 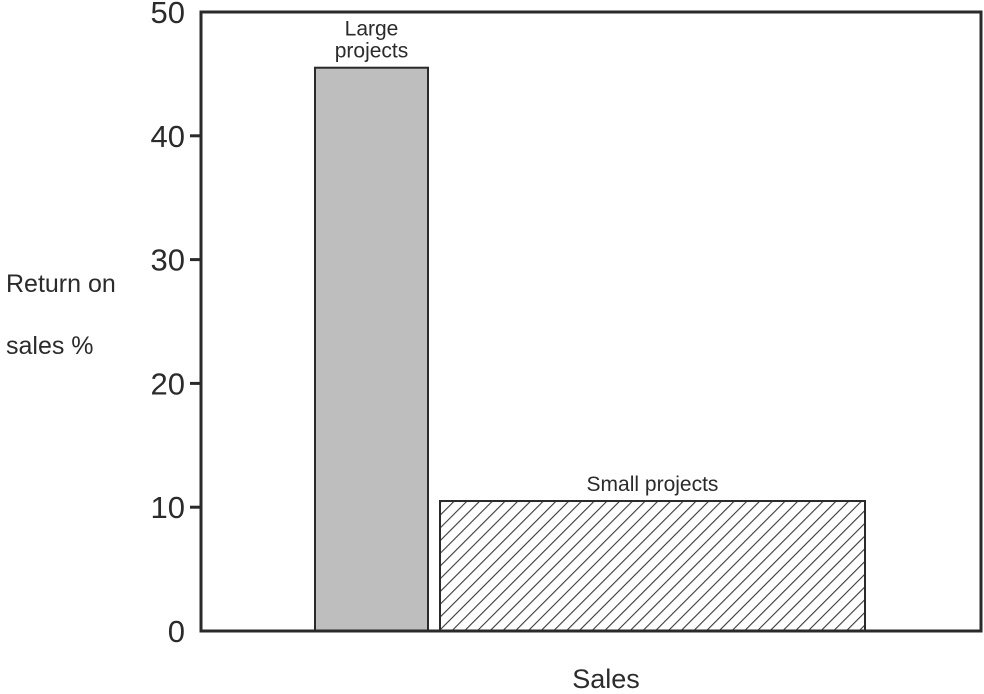 What do you see at coordinates (61, 315) in the screenshot?
I see `y-axis-label: Return on sales %` at bounding box center [61, 315].